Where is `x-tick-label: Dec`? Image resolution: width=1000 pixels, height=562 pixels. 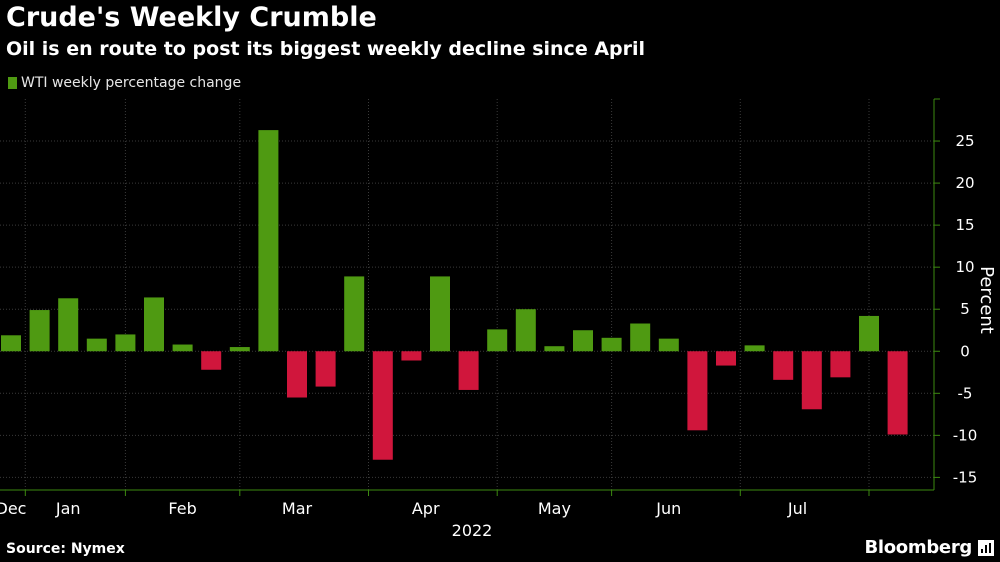 x-tick-label: Dec is located at coordinates (13, 508).